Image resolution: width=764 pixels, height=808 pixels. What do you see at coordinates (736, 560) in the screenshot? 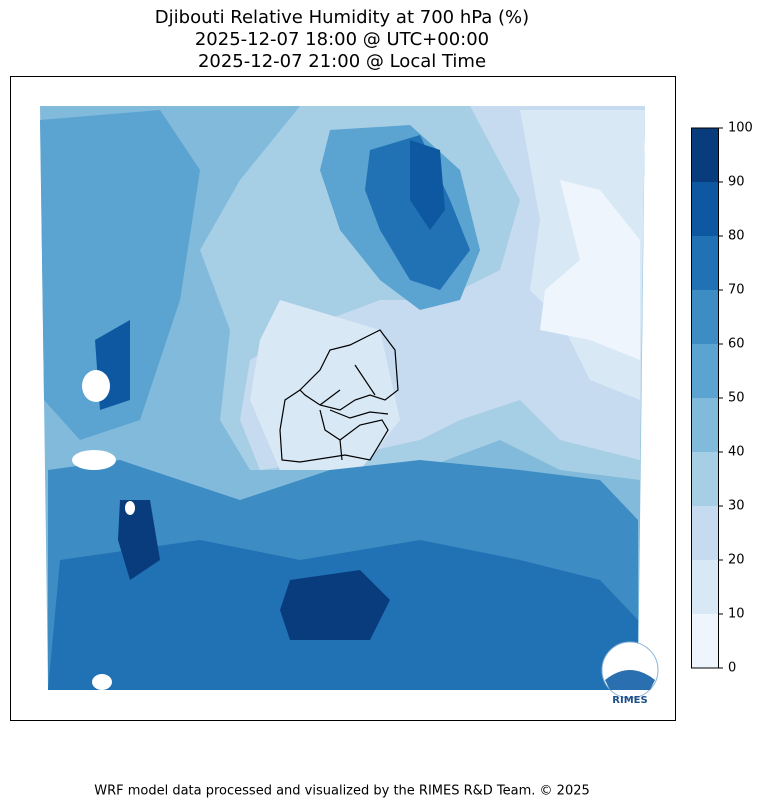
I see `colorbar-tick-label: 20` at bounding box center [736, 560].